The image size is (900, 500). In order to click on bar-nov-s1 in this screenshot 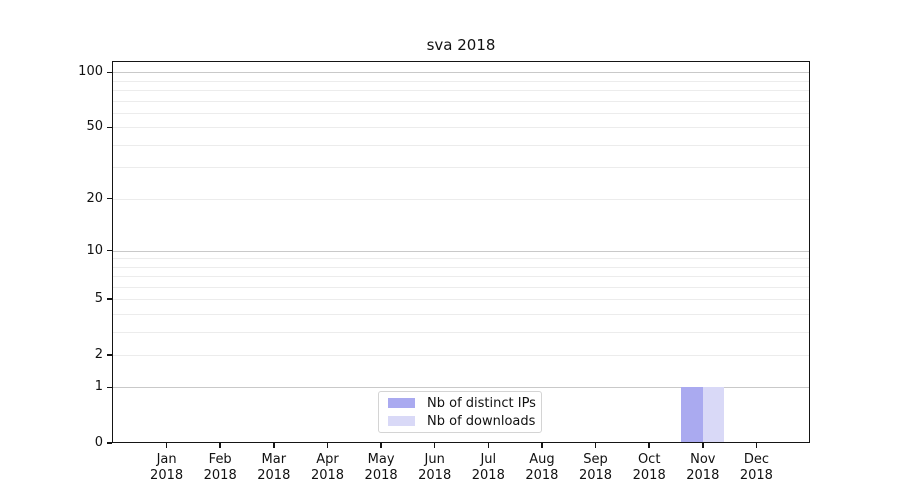, I will do `click(713, 414)`.